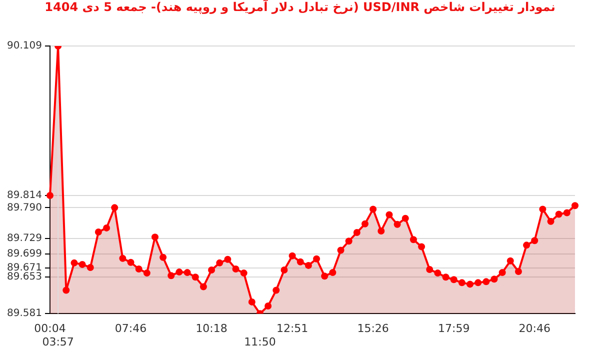 The image size is (600, 352). What do you see at coordinates (24, 254) in the screenshot?
I see `y-tick-label: 89.699` at bounding box center [24, 254].